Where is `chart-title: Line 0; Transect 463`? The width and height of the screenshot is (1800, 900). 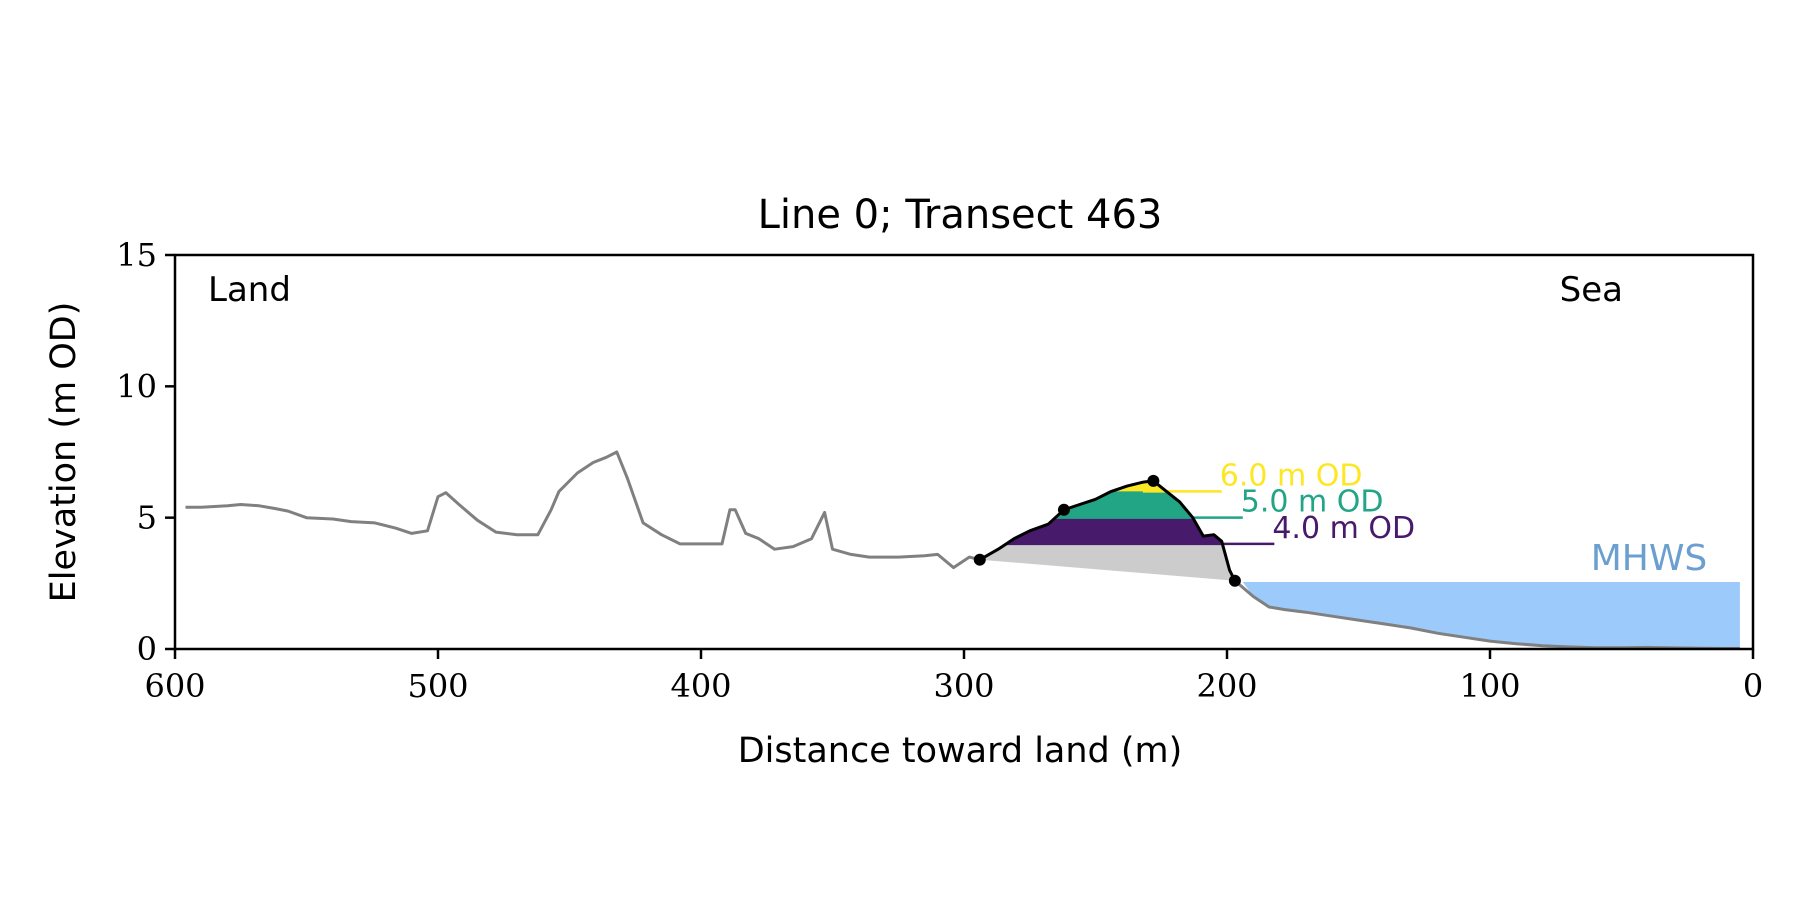
chart-title: Line 0; Transect 463 is located at coordinates (960, 215).